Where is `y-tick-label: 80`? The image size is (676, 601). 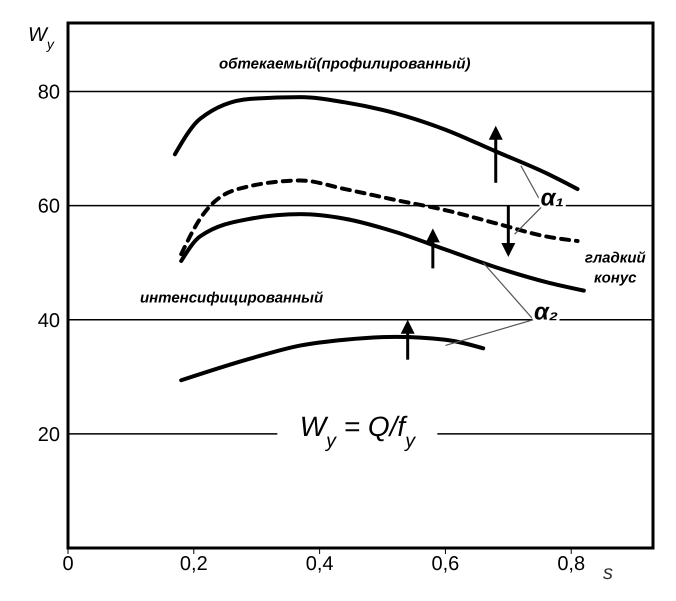 y-tick-label: 80 is located at coordinates (49, 93).